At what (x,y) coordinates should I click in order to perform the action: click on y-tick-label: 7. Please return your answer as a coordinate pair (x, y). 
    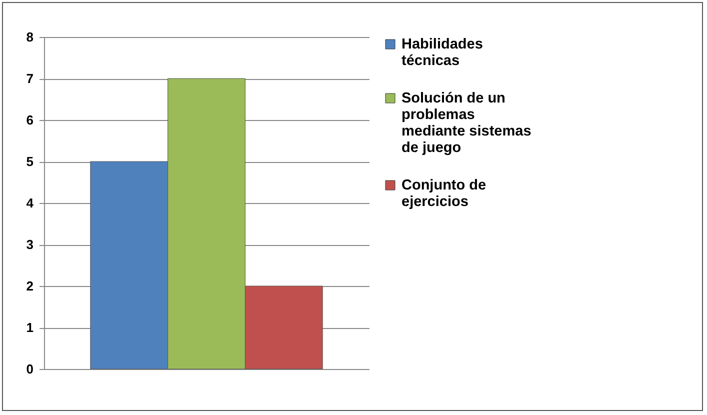
    Looking at the image, I should click on (30, 78).